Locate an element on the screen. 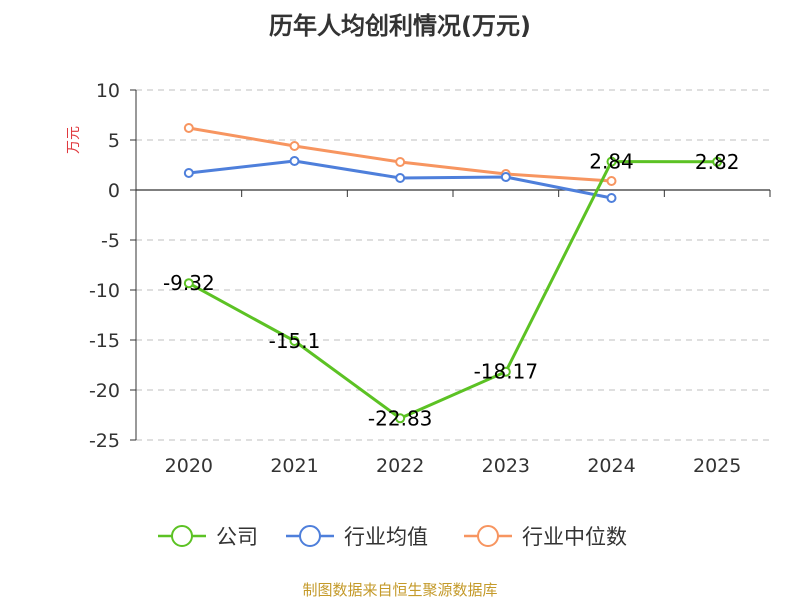  data-label: 2.84 is located at coordinates (611, 162).